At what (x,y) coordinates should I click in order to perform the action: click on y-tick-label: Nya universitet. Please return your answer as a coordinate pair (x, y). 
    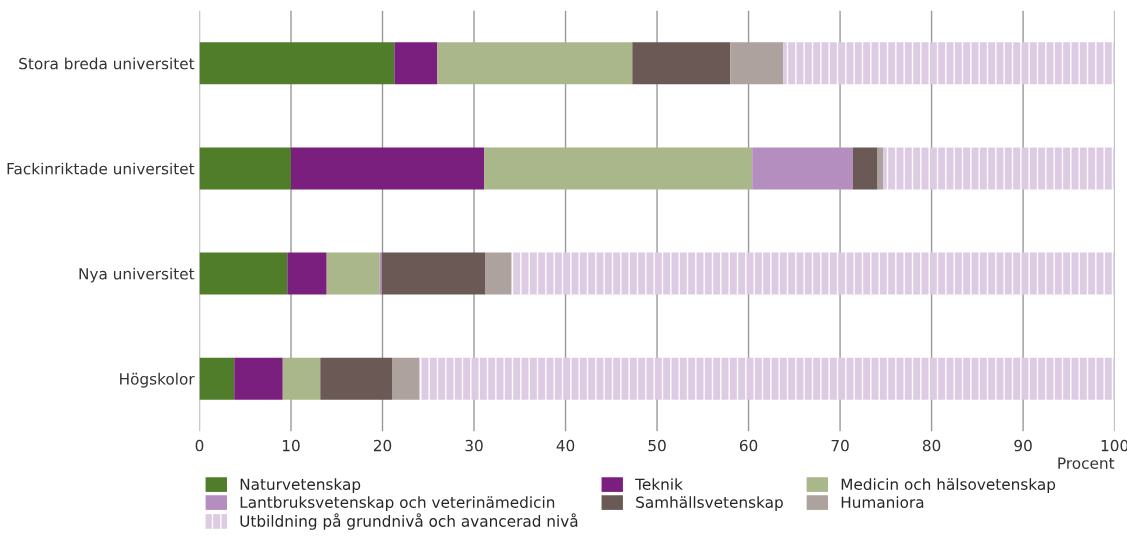
    Looking at the image, I should click on (137, 275).